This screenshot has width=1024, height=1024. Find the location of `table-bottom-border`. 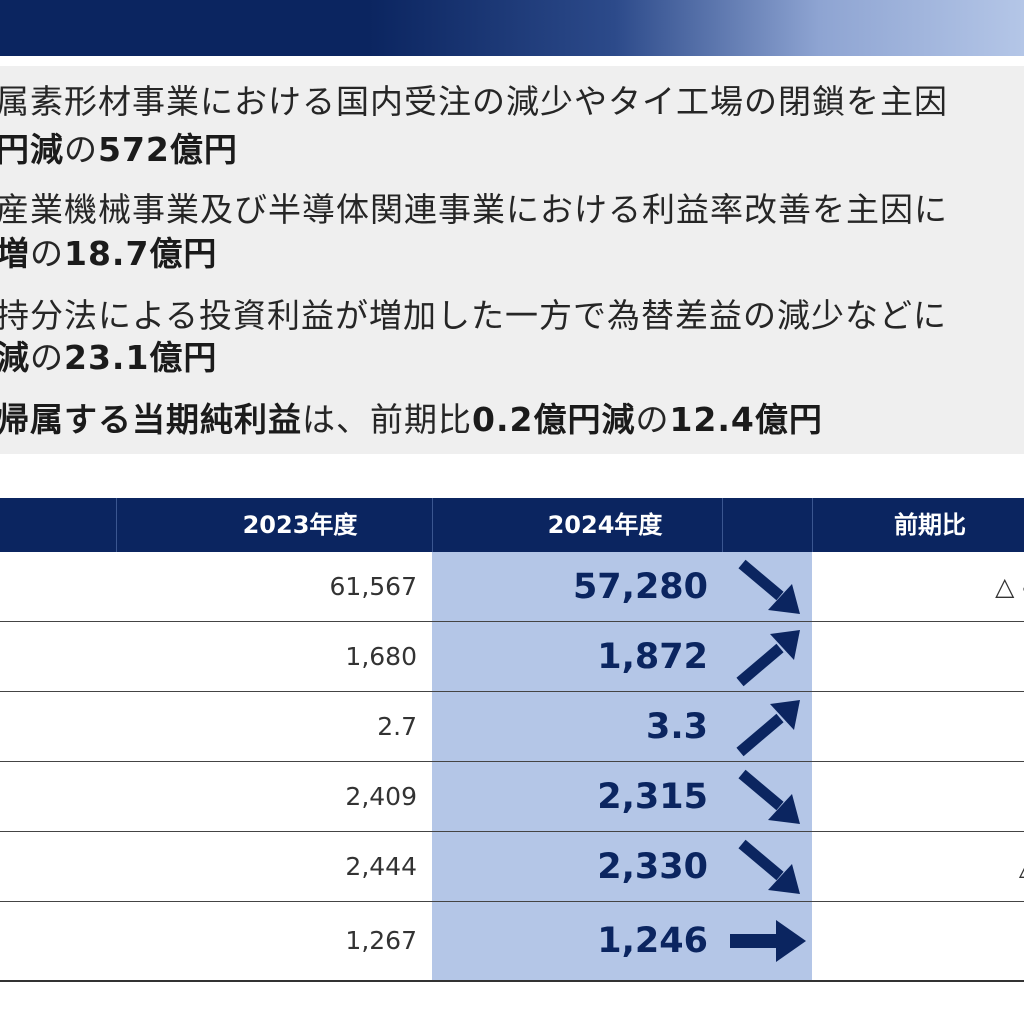

table-bottom-border is located at coordinates (512, 981).